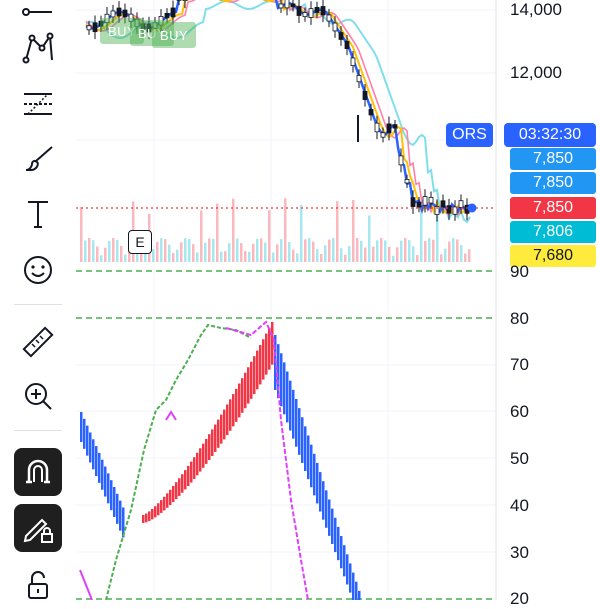 This screenshot has height=609, width=600. I want to click on symbol-tag: ORS, so click(469, 135).